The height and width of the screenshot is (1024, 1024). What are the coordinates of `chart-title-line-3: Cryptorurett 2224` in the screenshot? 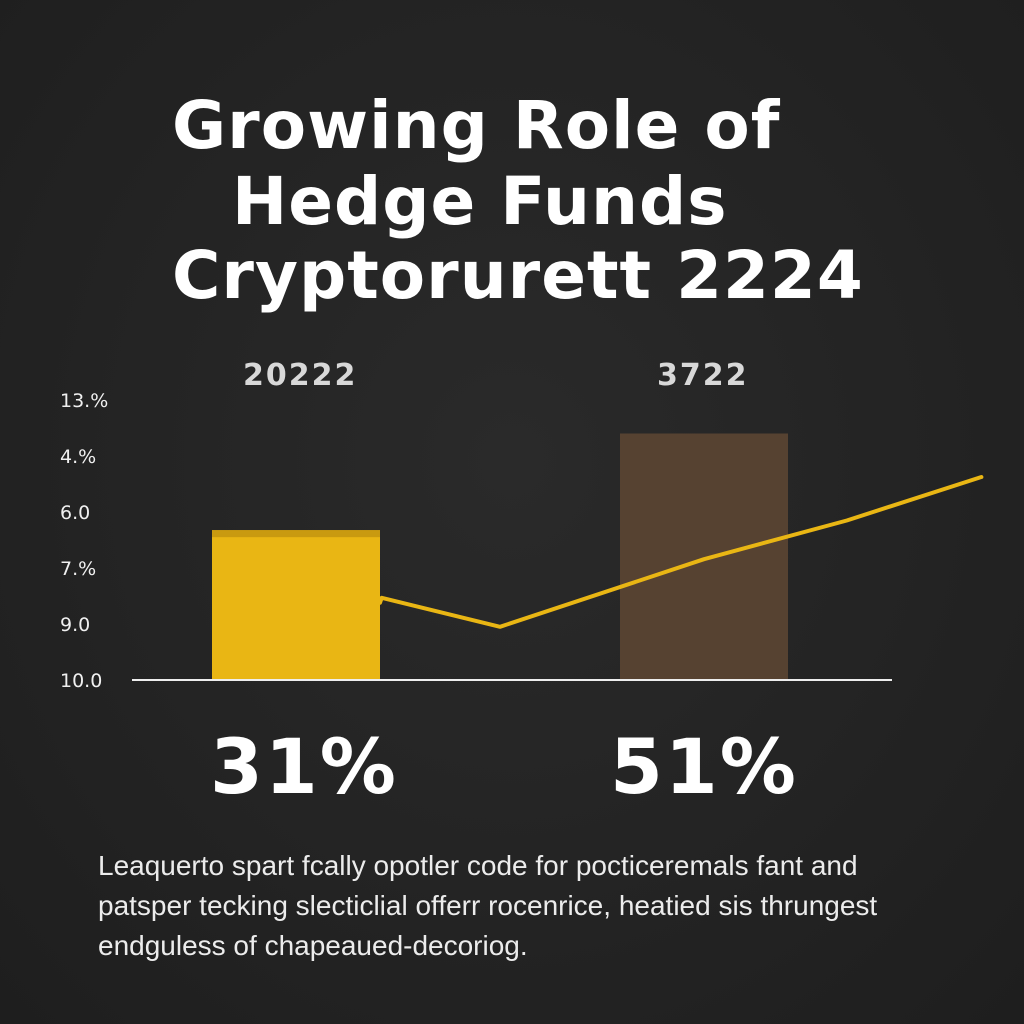 It's located at (518, 275).